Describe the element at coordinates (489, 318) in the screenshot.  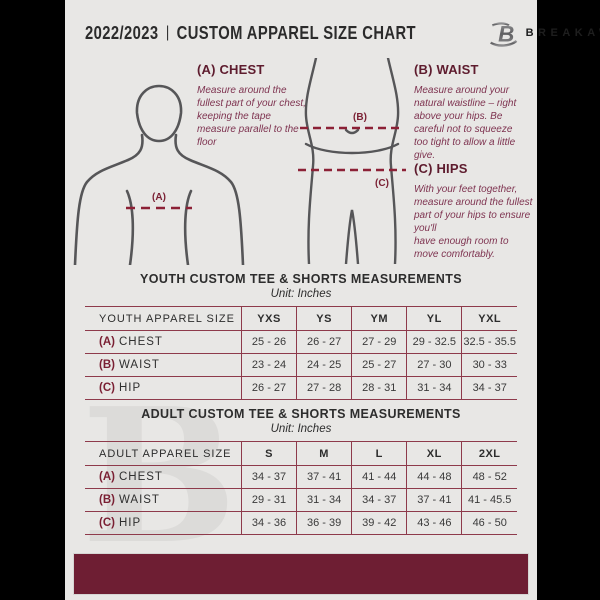
I see `col-header: YXL` at that location.